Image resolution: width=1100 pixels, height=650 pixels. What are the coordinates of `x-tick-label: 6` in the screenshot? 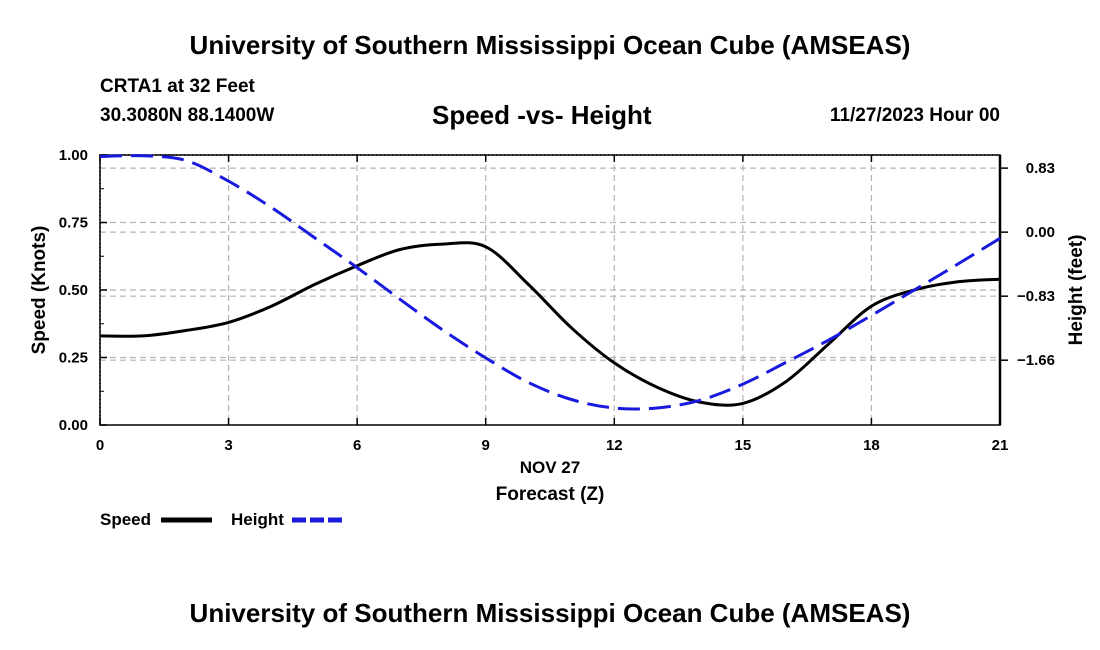 It's located at (357, 445).